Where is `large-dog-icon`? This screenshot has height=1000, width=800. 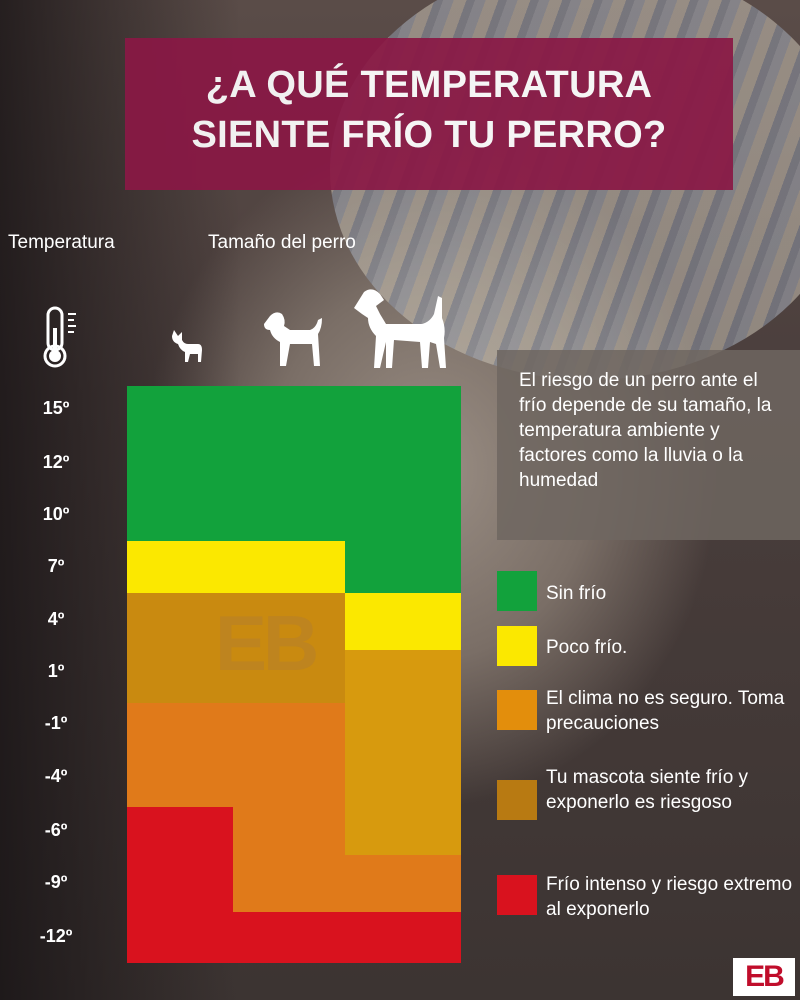
large-dog-icon is located at coordinates (403, 329).